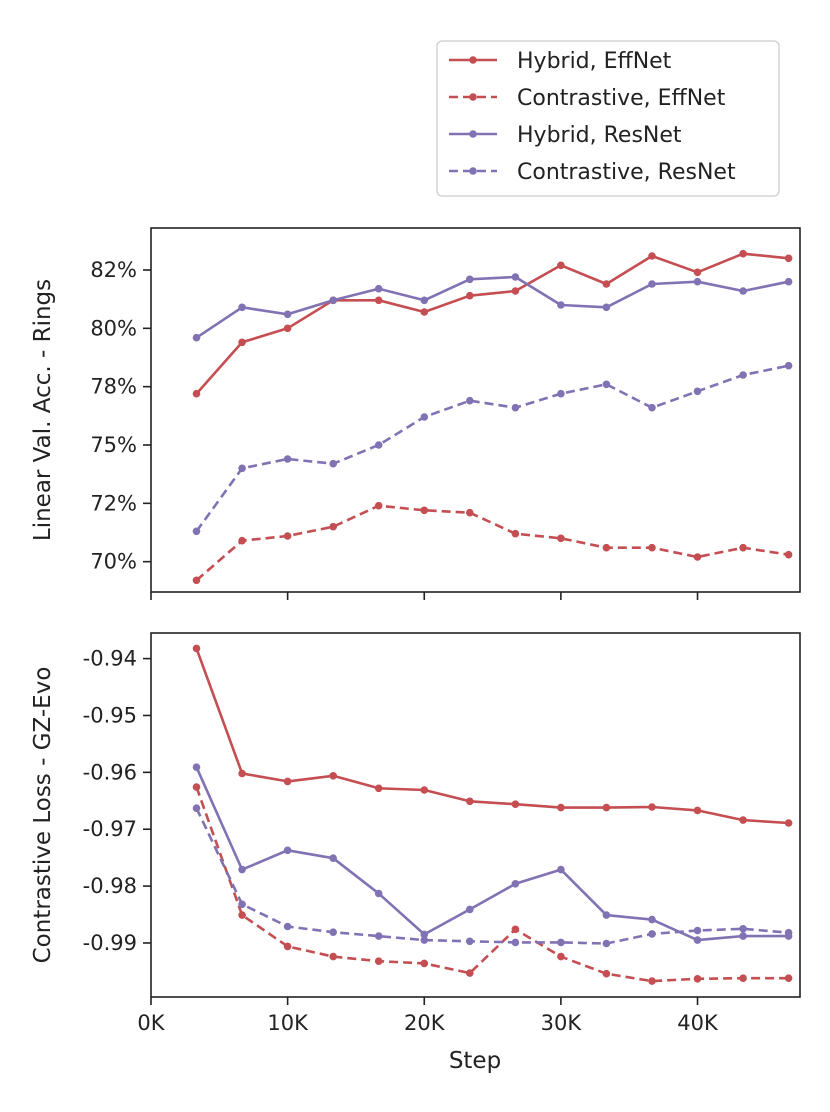 Image resolution: width=830 pixels, height=1112 pixels. Describe the element at coordinates (492, 854) in the screenshot. I see `series-line-hybrid-resnet` at that location.